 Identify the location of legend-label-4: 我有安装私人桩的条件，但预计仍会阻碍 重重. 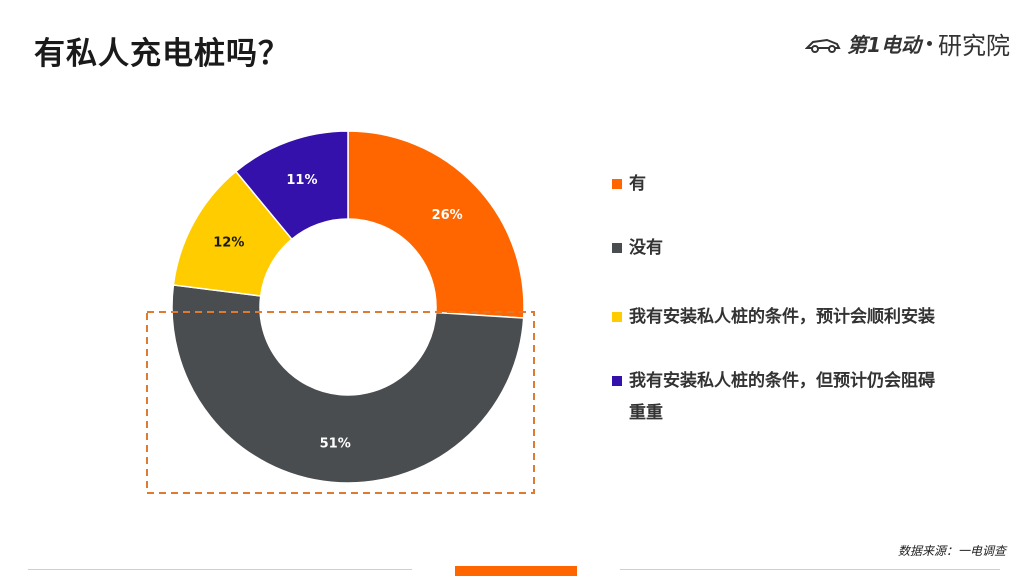
(782, 397).